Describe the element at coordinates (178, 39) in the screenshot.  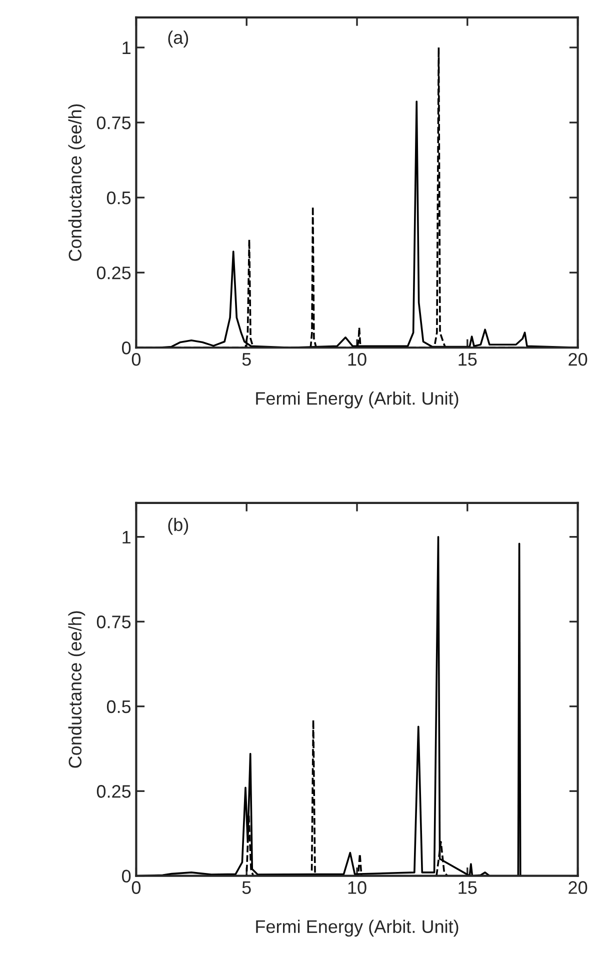
I see `annotation: (a)` at that location.